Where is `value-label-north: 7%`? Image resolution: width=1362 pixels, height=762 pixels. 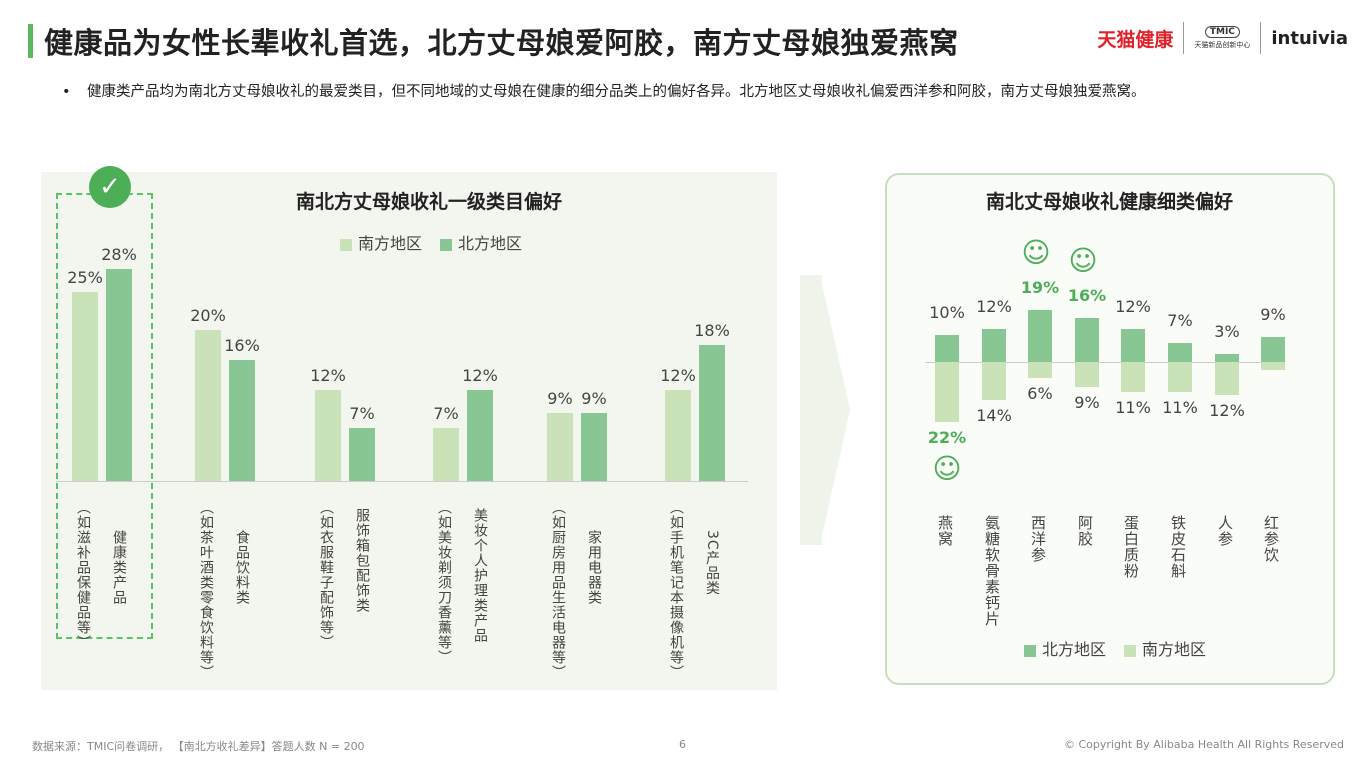 value-label-north: 7% is located at coordinates (1180, 320).